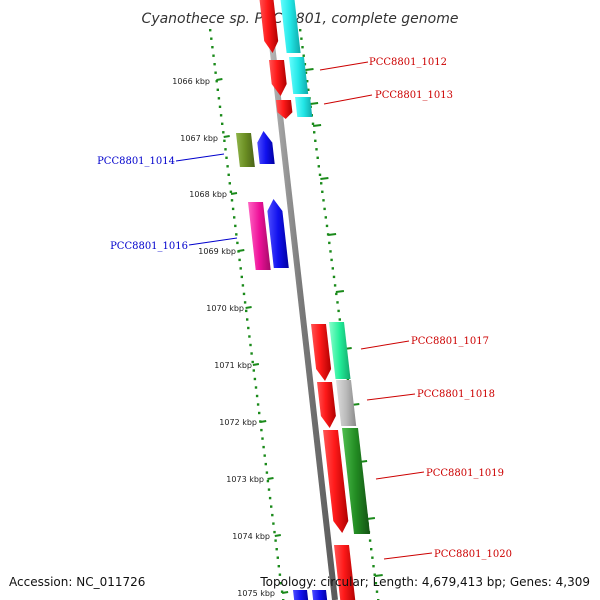  What do you see at coordinates (465, 473) in the screenshot?
I see `gene-label-1019: PCC8801_1019` at bounding box center [465, 473].